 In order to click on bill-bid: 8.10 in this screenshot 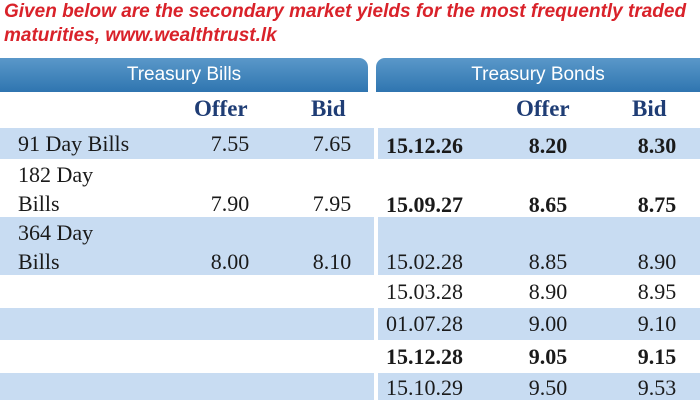, I will do `click(332, 261)`.